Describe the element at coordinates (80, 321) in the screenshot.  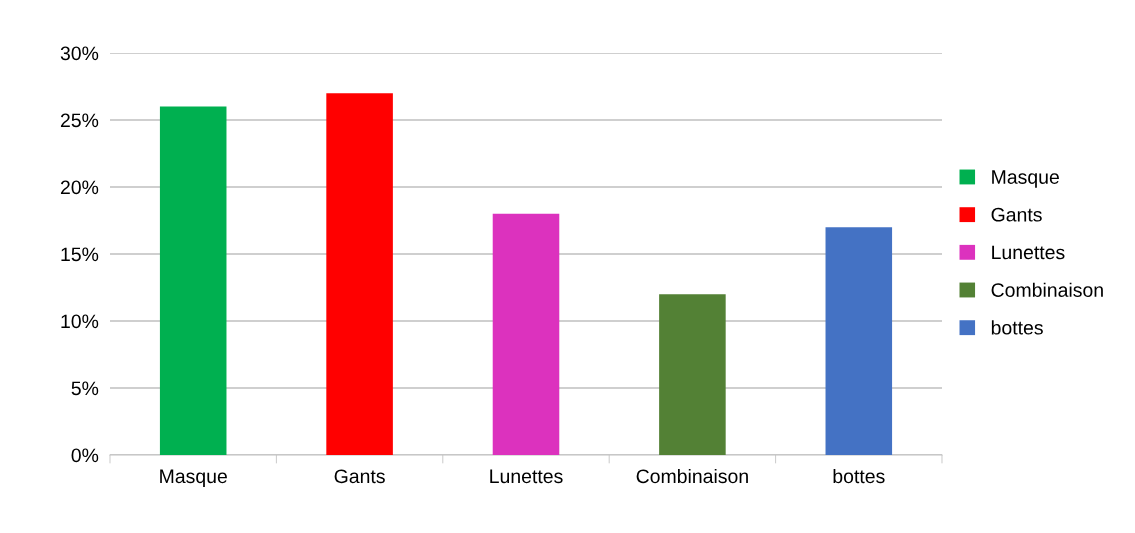
I see `y-tick-label: 10%` at that location.